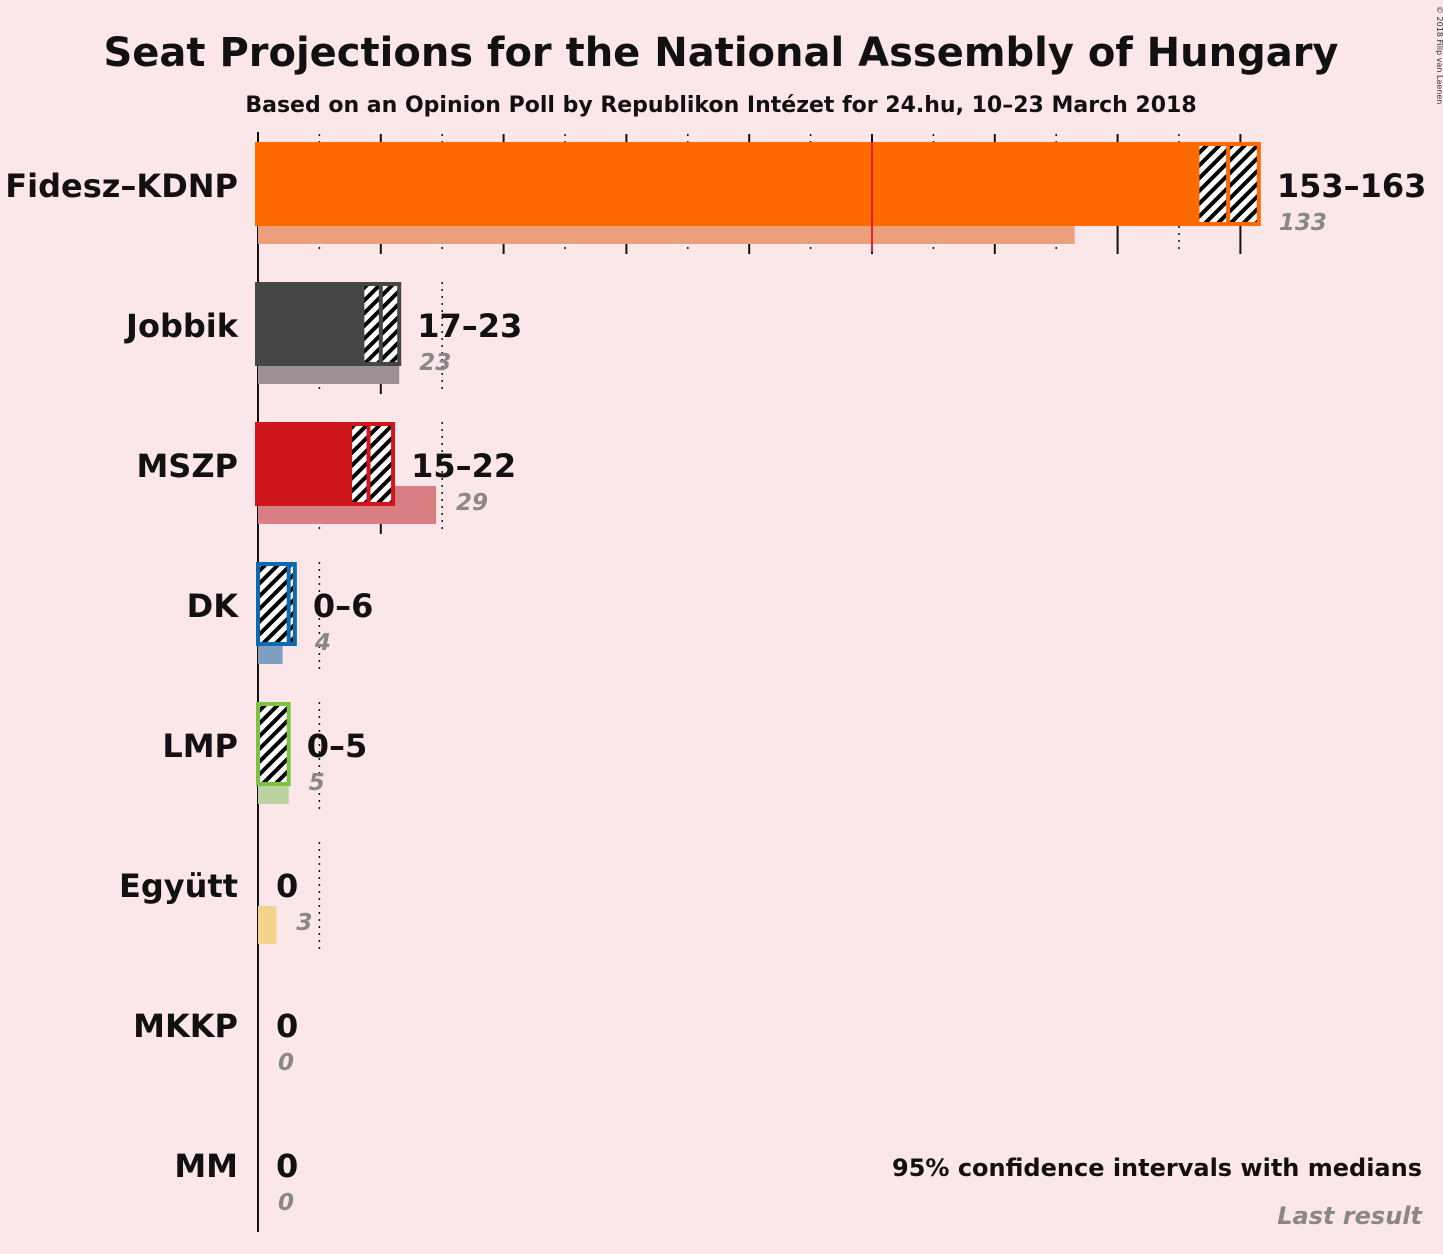  What do you see at coordinates (472, 503) in the screenshot?
I see `last-result-label: 29` at bounding box center [472, 503].